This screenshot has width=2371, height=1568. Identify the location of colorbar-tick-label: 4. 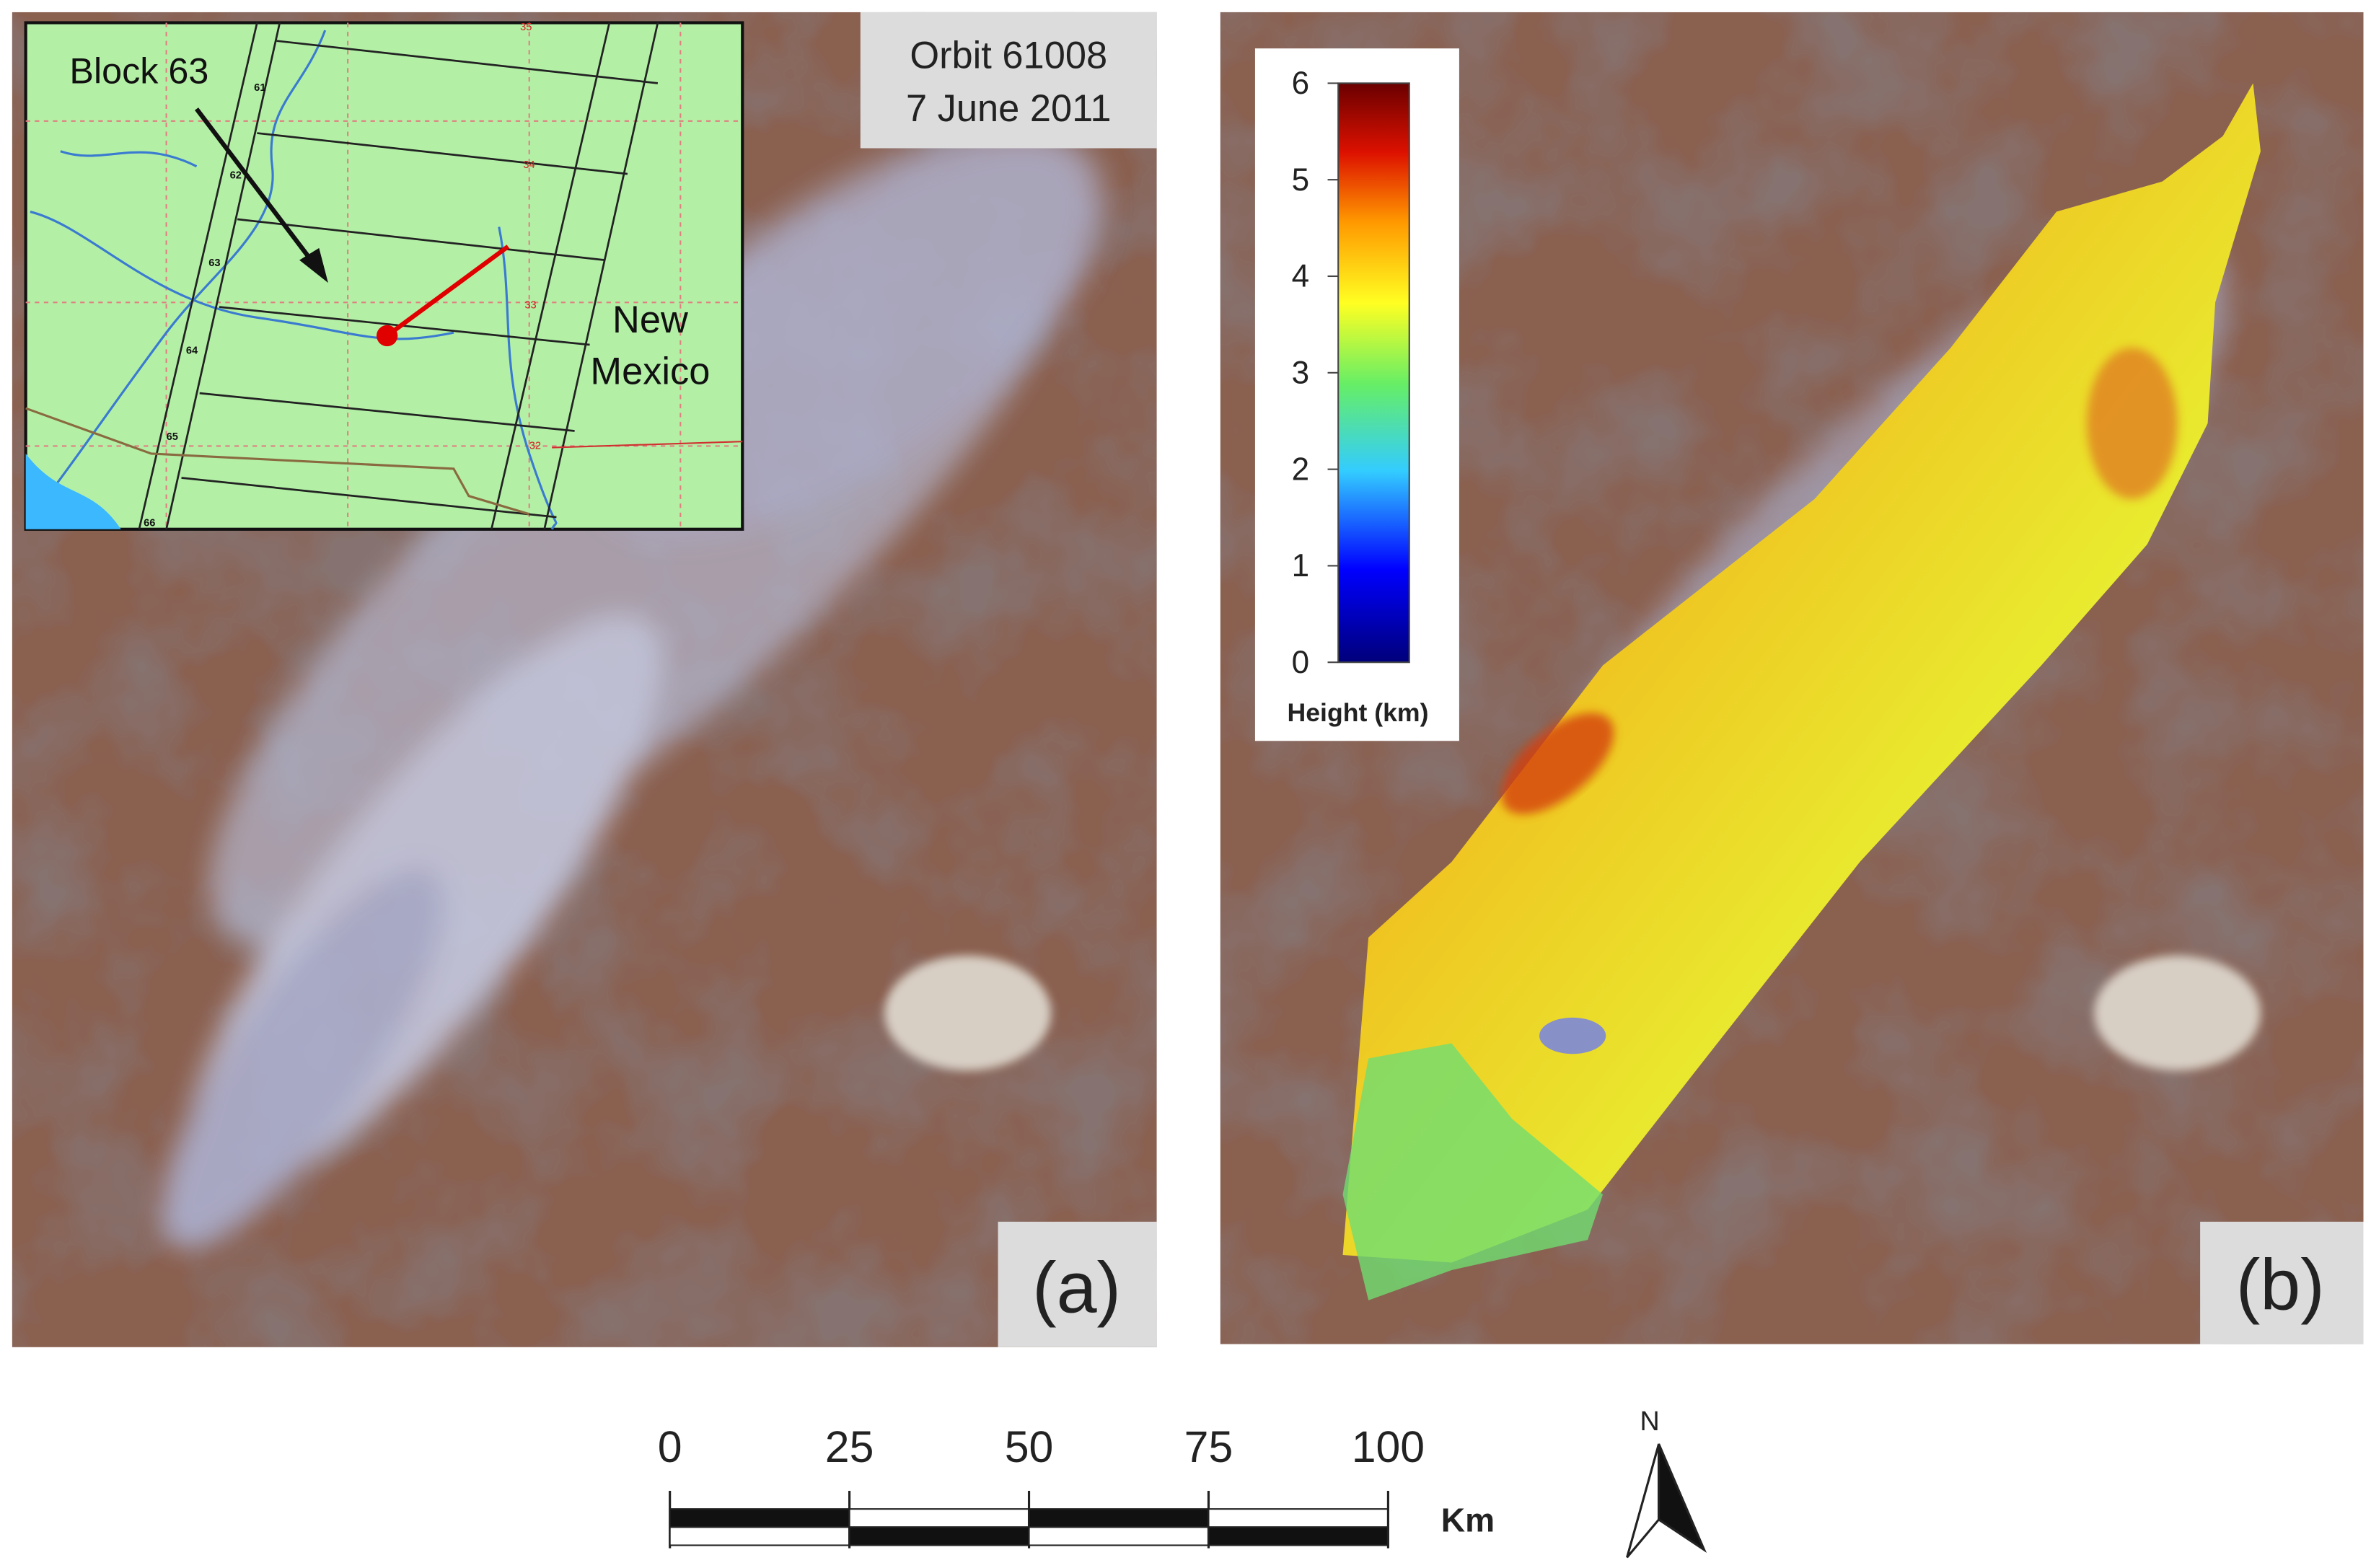
(1300, 276).